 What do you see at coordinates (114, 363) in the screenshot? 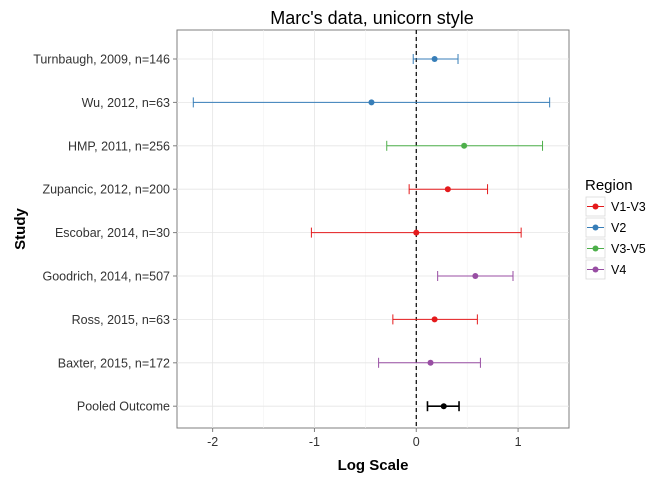
I see `y-tick-label: Baxter, 2015, n=172` at bounding box center [114, 363].